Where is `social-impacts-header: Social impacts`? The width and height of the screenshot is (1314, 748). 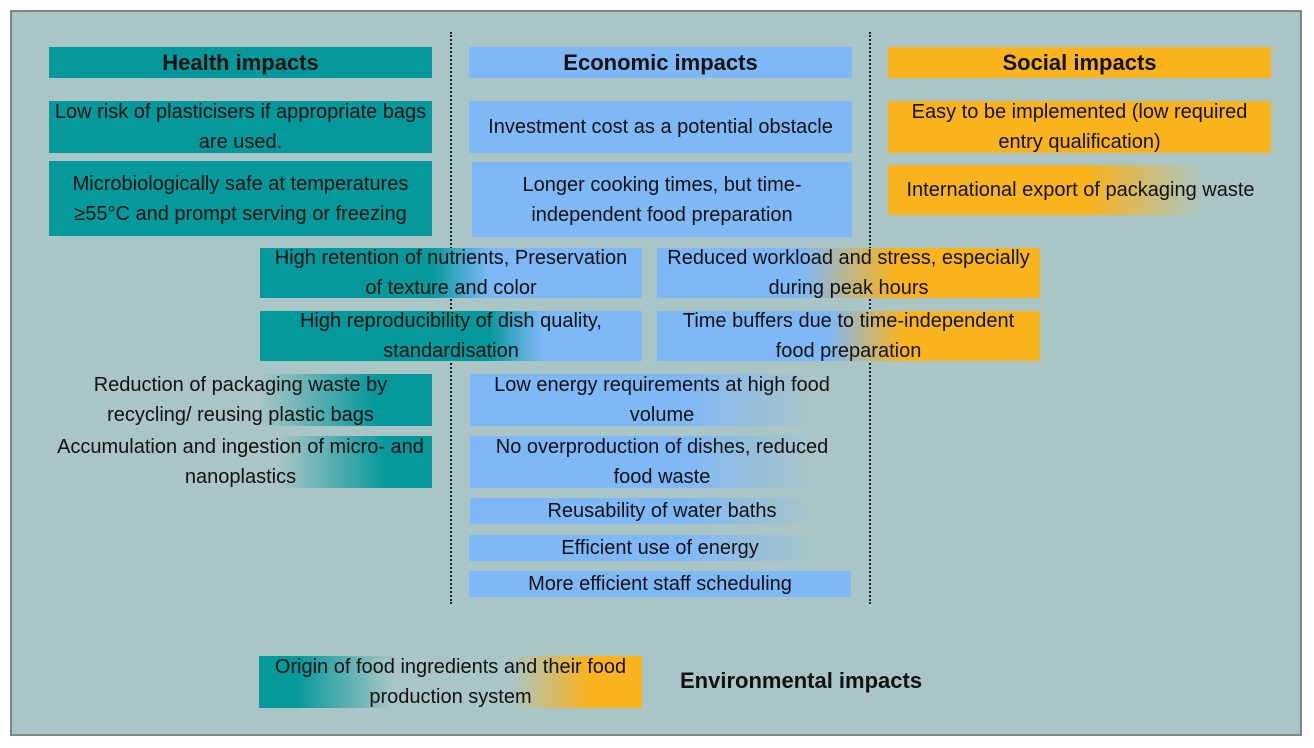
social-impacts-header: Social impacts is located at coordinates (1079, 62).